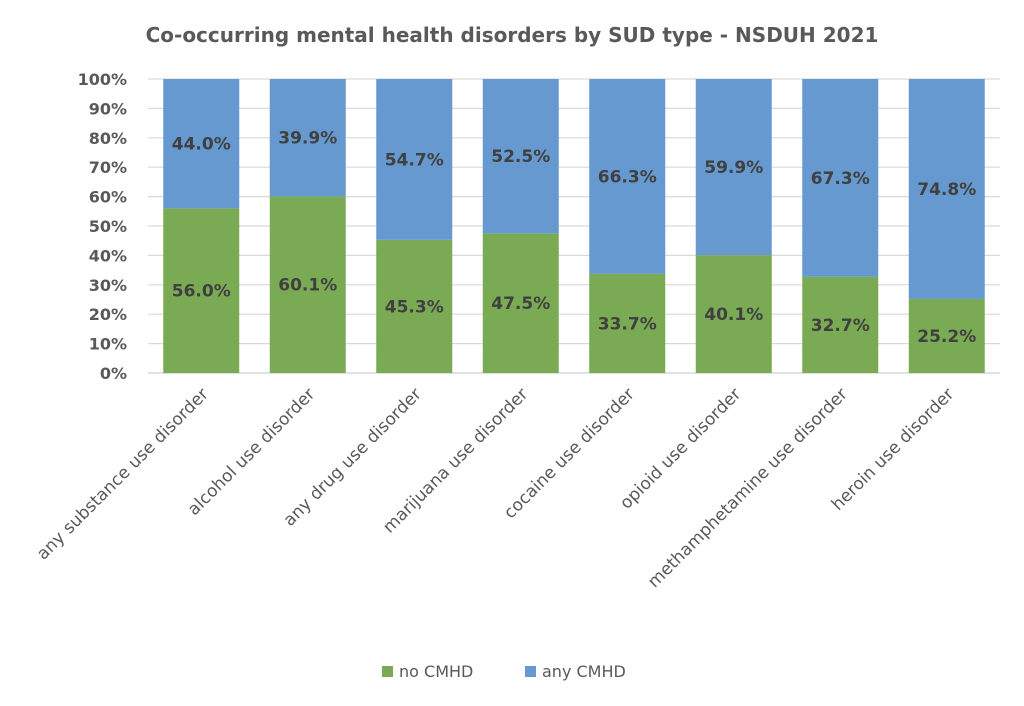 This screenshot has height=706, width=1024. I want to click on y-tick-label: 60%, so click(108, 197).